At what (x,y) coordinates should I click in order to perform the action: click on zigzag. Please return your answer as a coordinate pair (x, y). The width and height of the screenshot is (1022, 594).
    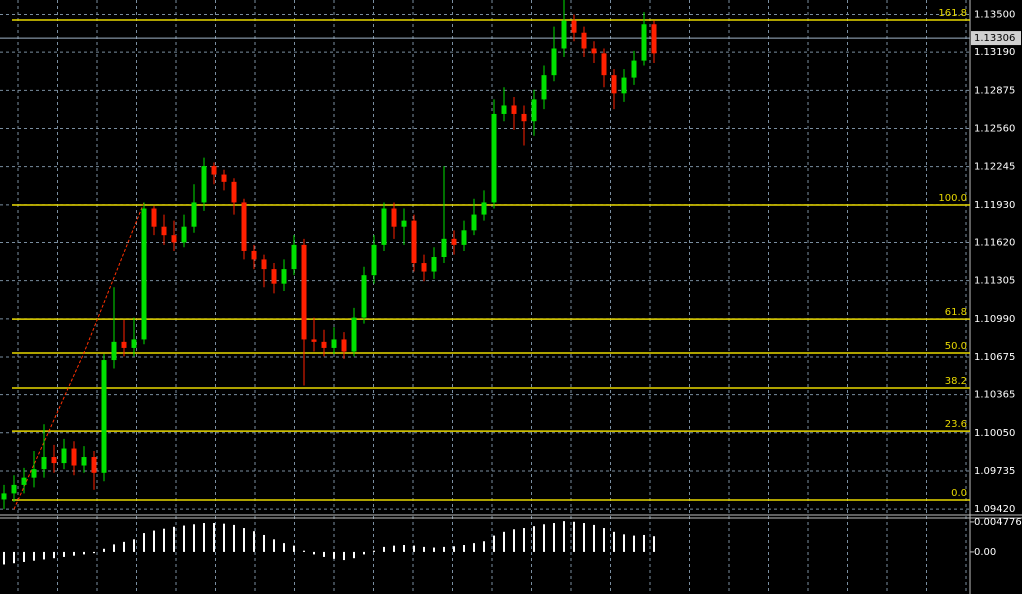
    Looking at the image, I should click on (79, 356).